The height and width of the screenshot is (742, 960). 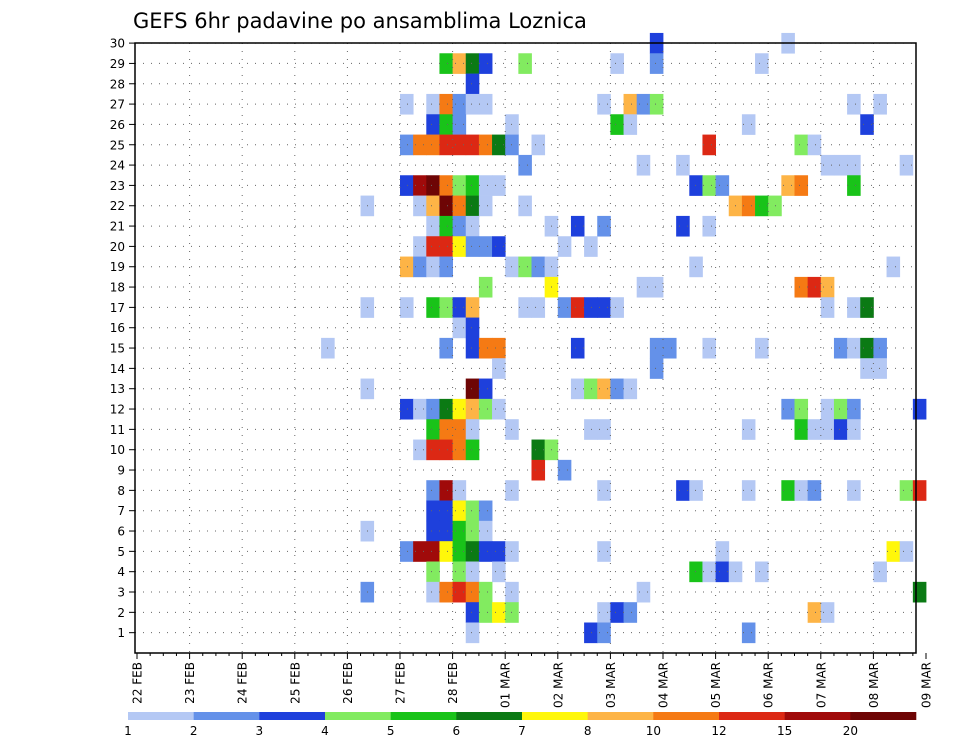 What do you see at coordinates (194, 731) in the screenshot?
I see `colorbar-label: 2` at bounding box center [194, 731].